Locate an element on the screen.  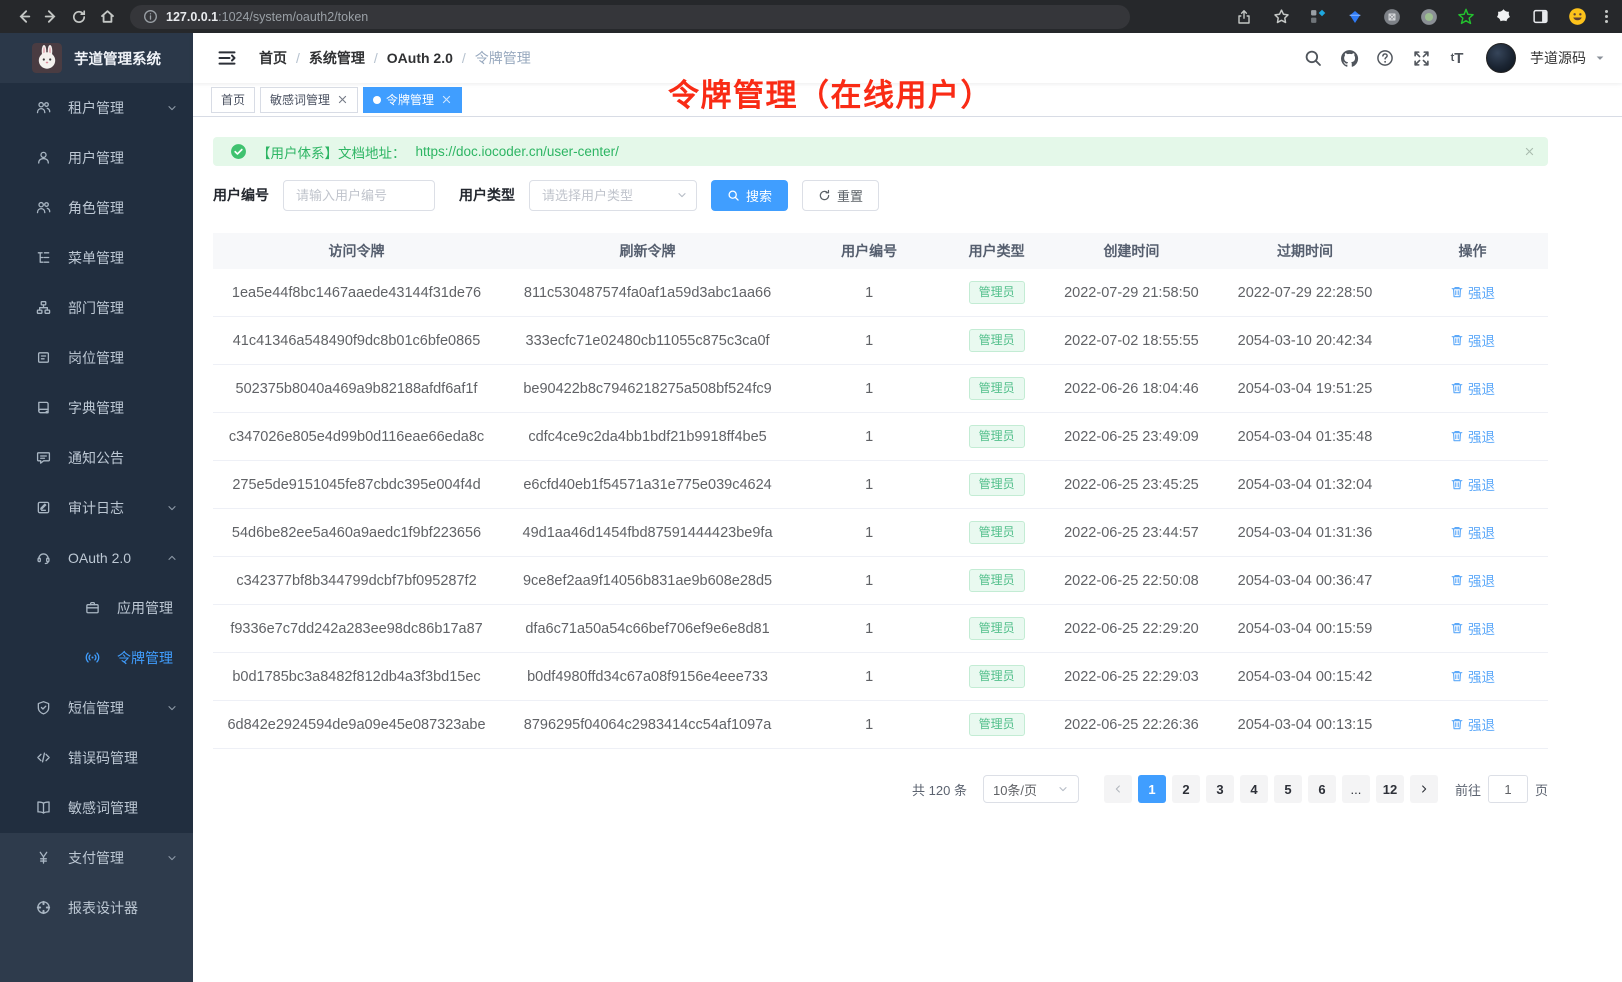
username: 芋道源码 is located at coordinates (1558, 58).